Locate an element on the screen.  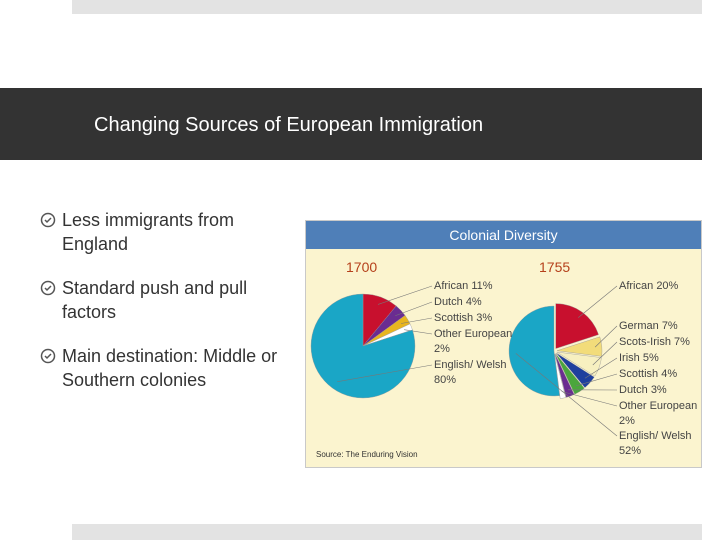
pie-title: 1755 is located at coordinates (555, 267).